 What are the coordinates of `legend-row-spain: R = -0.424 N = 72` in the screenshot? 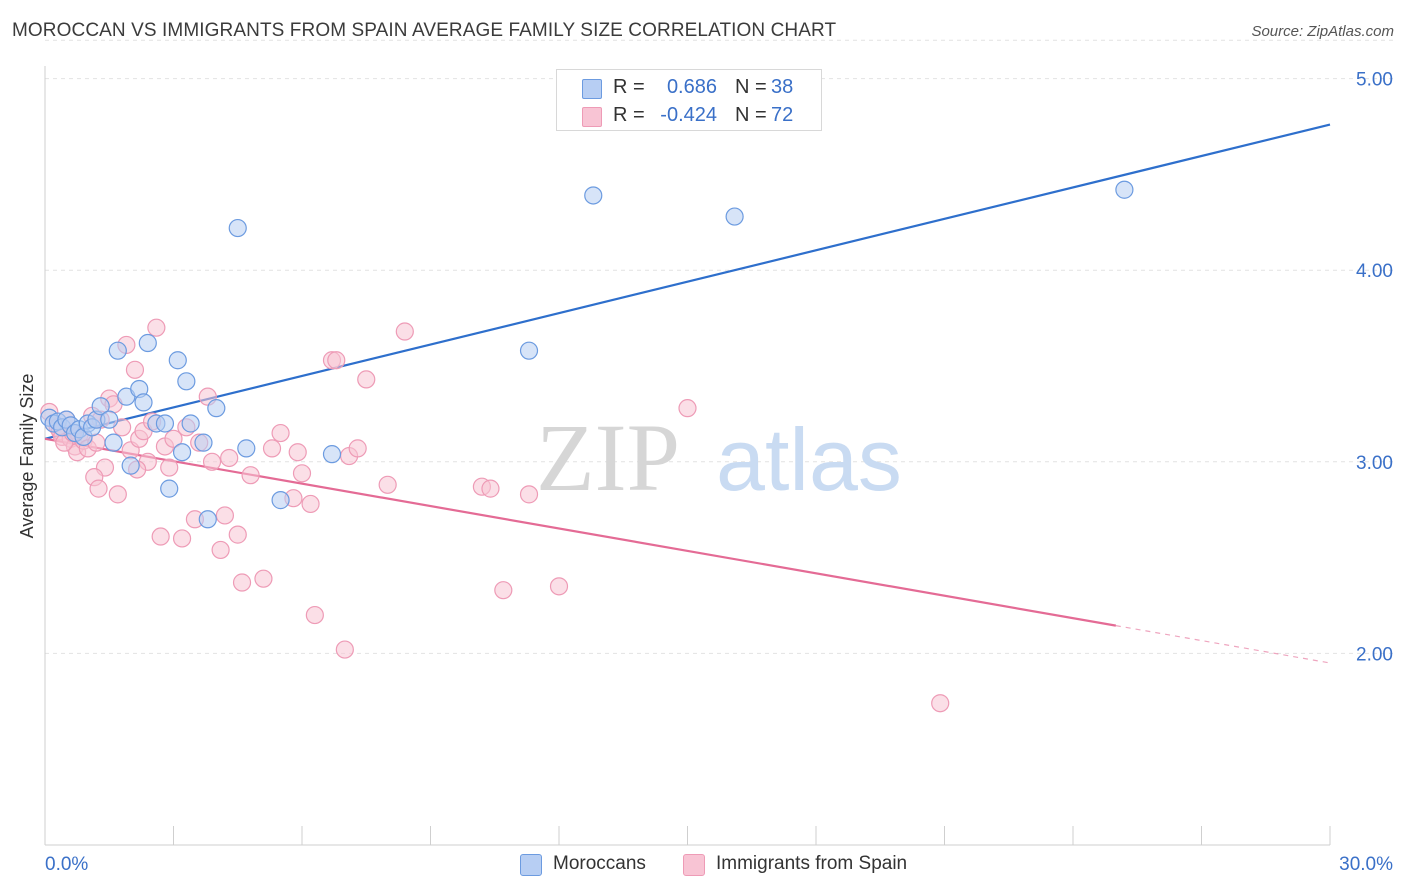 It's located at (689, 115).